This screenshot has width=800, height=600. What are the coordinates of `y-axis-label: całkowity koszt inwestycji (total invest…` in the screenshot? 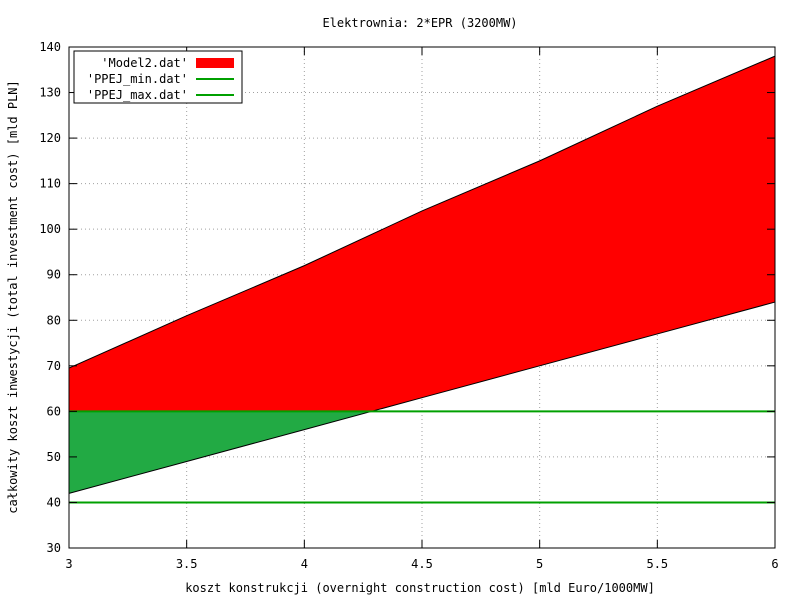 It's located at (13, 296).